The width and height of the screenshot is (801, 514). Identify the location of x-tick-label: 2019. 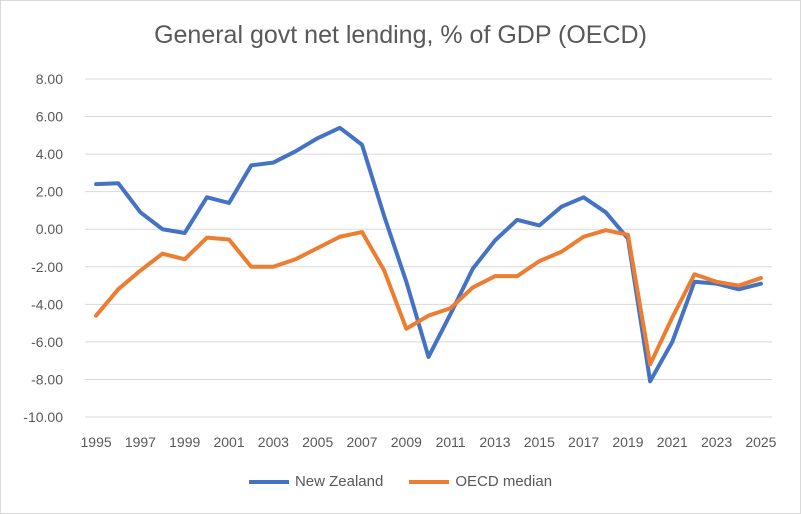
(627, 442).